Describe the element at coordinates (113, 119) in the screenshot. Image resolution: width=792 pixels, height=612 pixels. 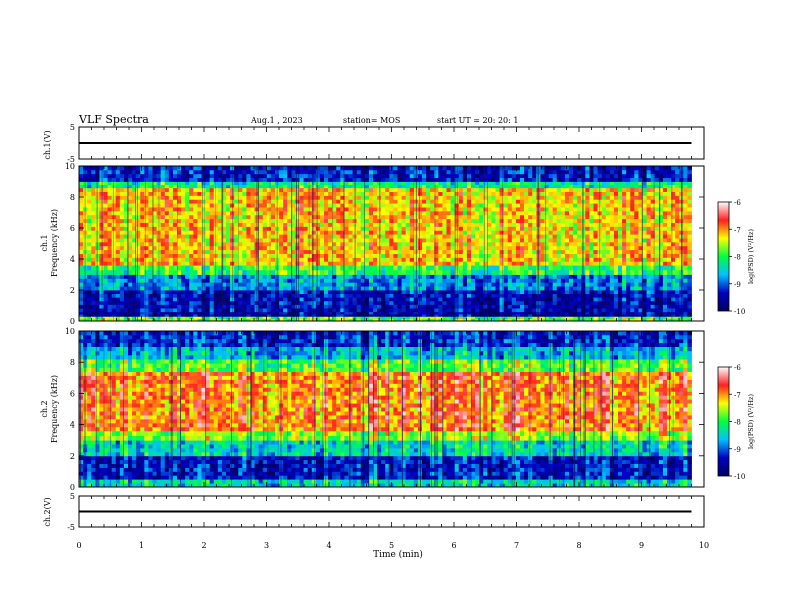
I see `figure-title: VLF Spectra` at that location.